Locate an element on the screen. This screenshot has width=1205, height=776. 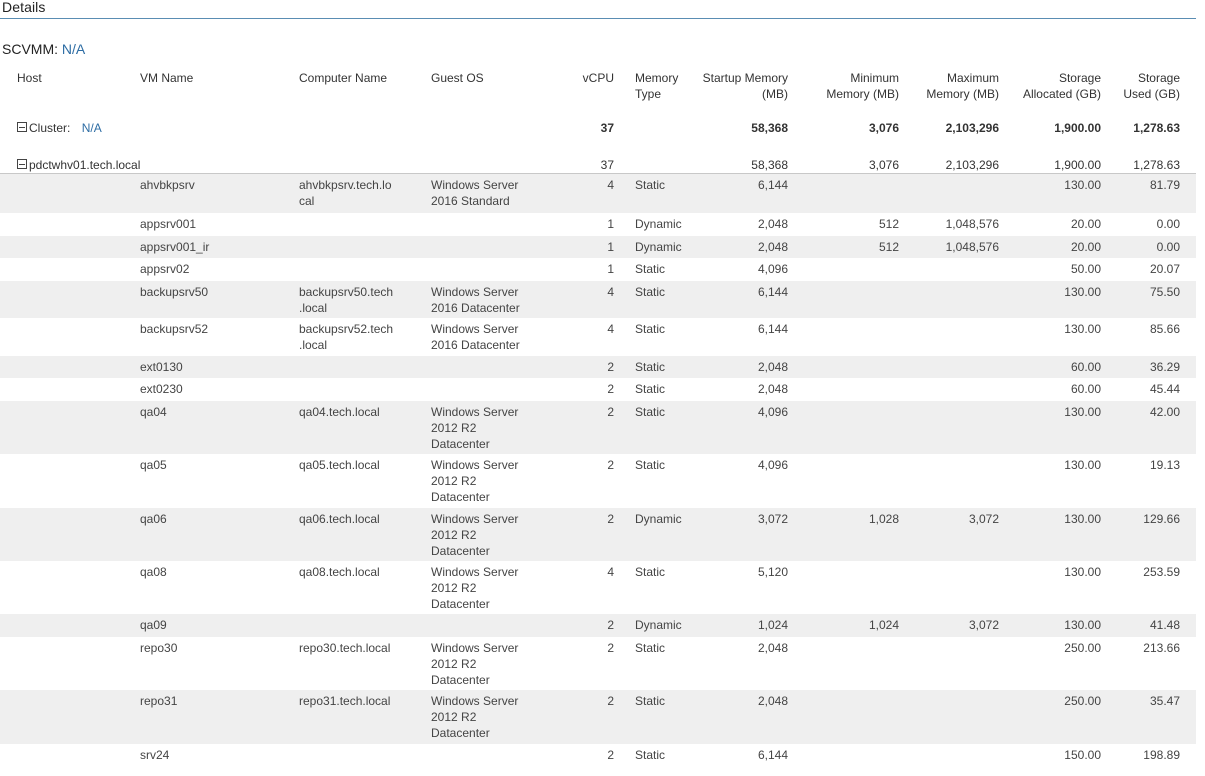
host-vcpu: 37 is located at coordinates (607, 165).